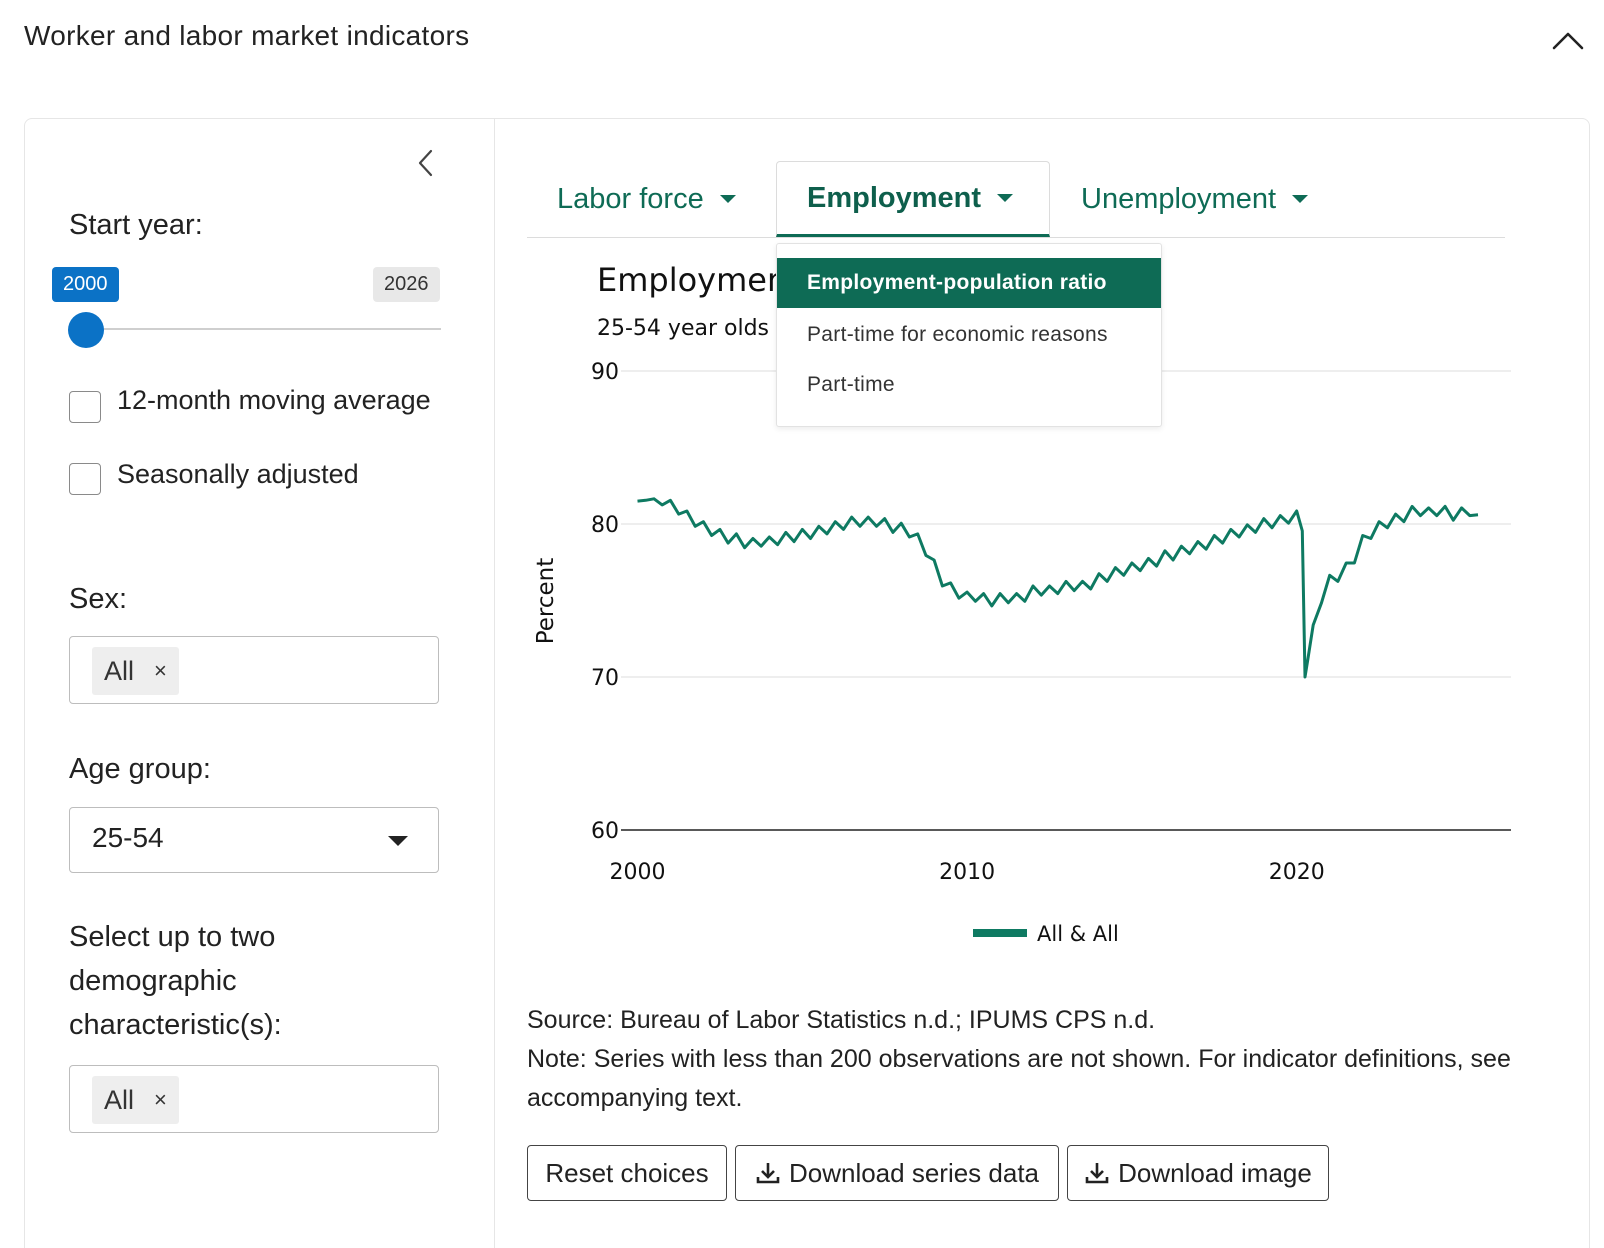 Image resolution: width=1604 pixels, height=1248 pixels. Describe the element at coordinates (967, 872) in the screenshot. I see `x-tick-label: 2010` at that location.